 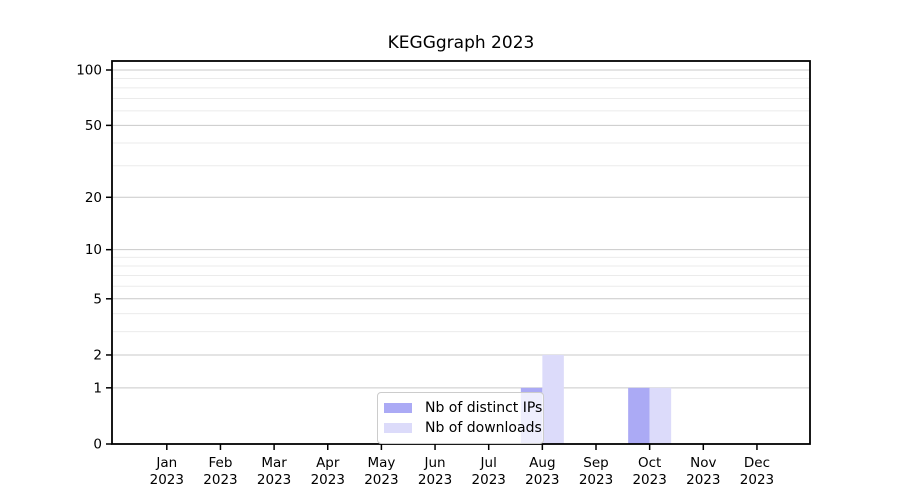 What do you see at coordinates (398, 408) in the screenshot?
I see `legend-swatch-distinct-ips-icon` at bounding box center [398, 408].